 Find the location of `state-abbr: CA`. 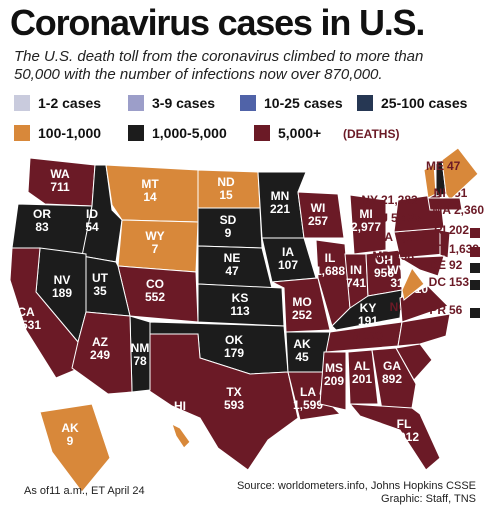

state-abbr: CA is located at coordinates (26, 312).